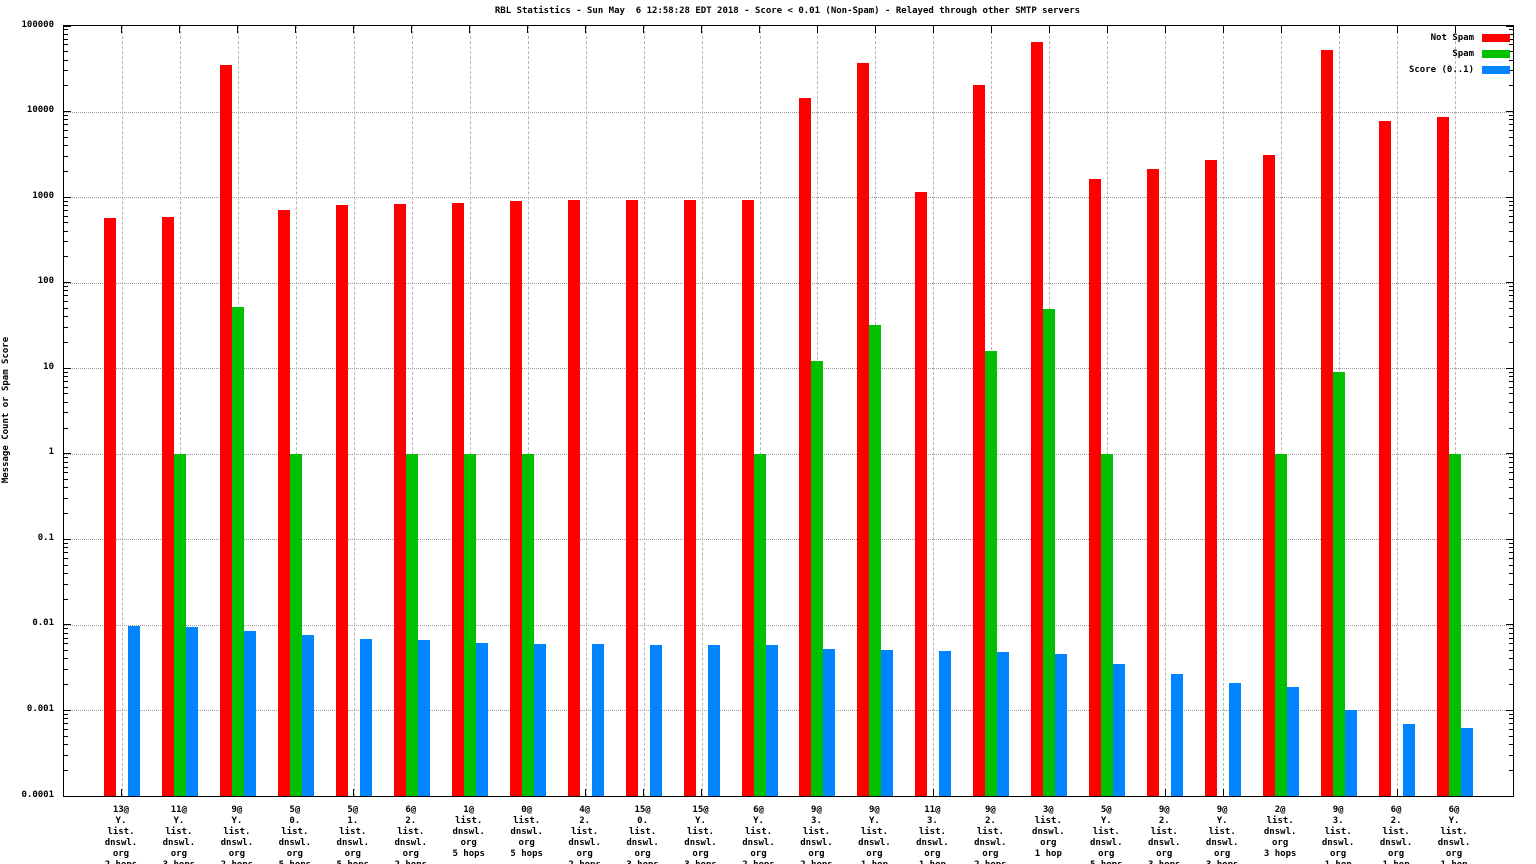  Describe the element at coordinates (1338, 862) in the screenshot. I see `x-category-label-line: 1 hop` at that location.